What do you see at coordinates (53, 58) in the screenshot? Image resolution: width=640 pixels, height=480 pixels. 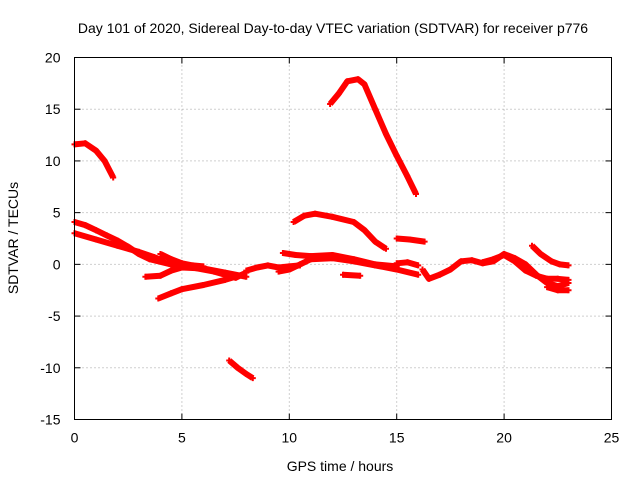 I see `y-tick-label: 20` at bounding box center [53, 58].